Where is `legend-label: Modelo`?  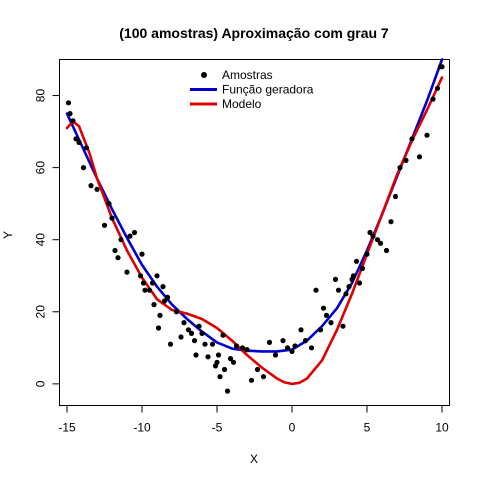
legend-label: Modelo is located at coordinates (242, 104).